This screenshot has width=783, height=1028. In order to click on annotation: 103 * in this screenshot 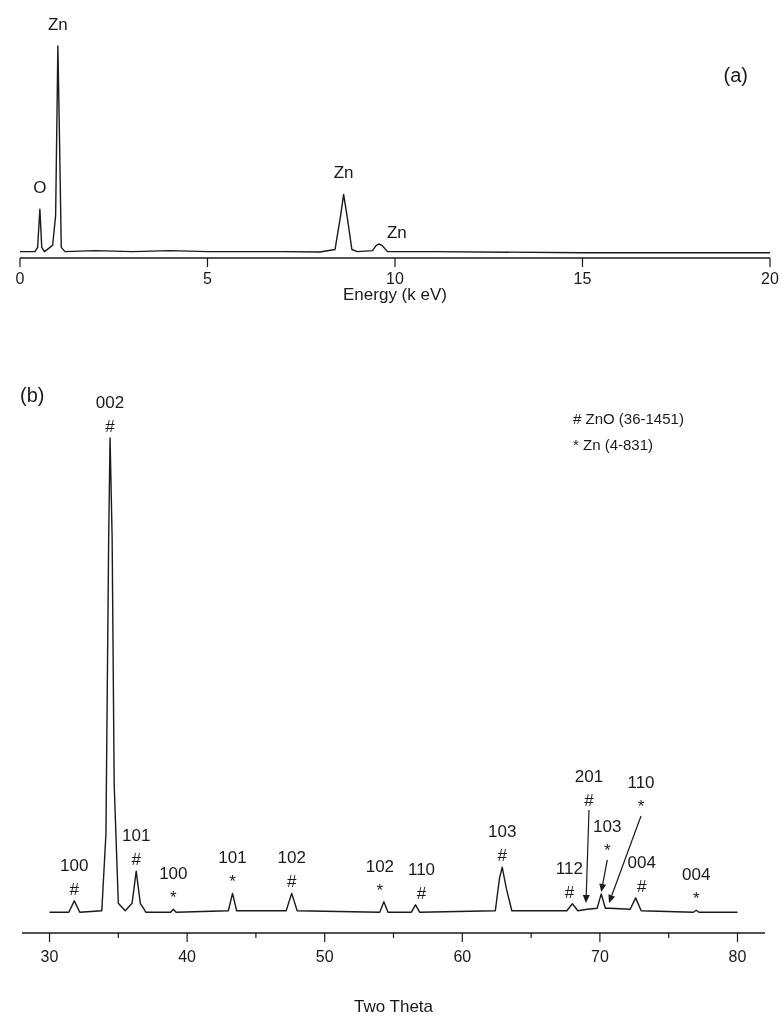, I will do `click(607, 838)`.